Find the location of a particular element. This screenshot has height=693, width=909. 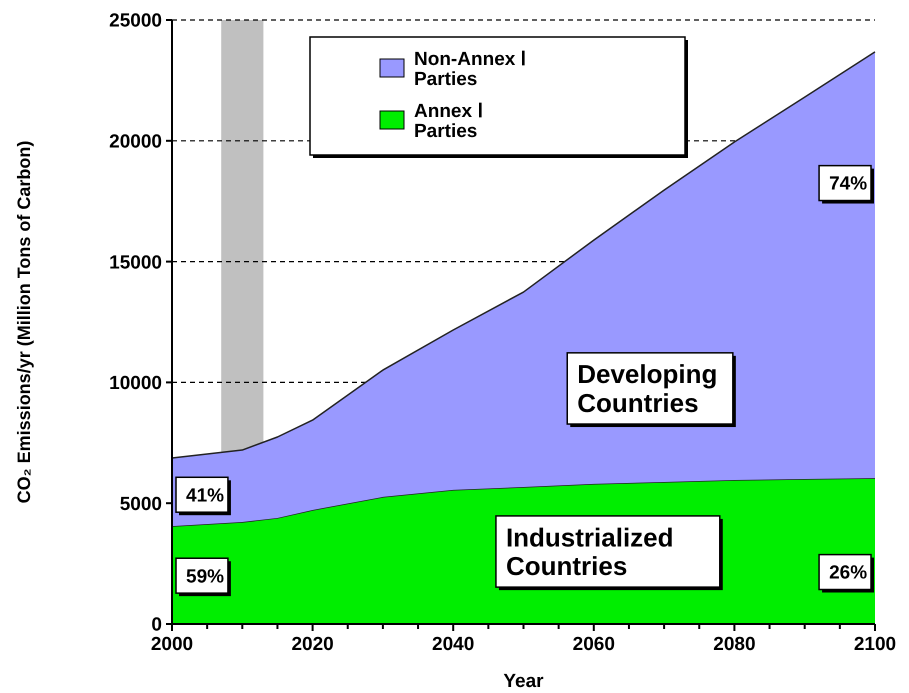

x-tick-label: 2080 is located at coordinates (734, 644).